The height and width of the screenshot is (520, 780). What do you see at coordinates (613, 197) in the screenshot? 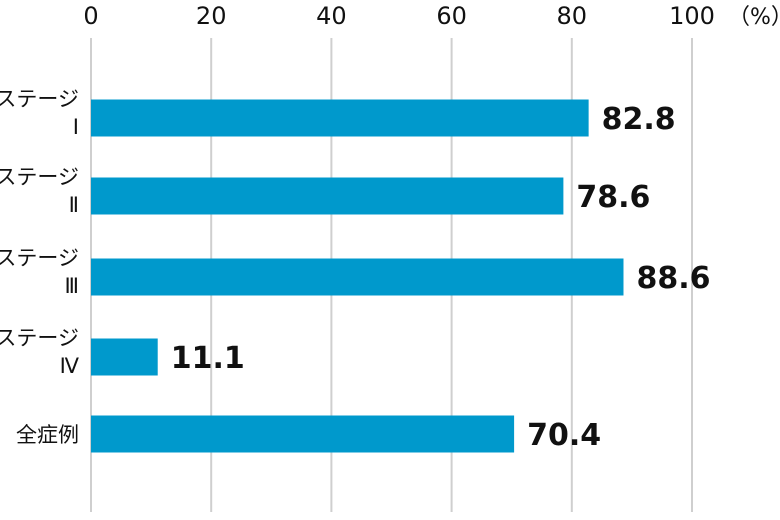
I see `data-label: 78.6` at bounding box center [613, 197].